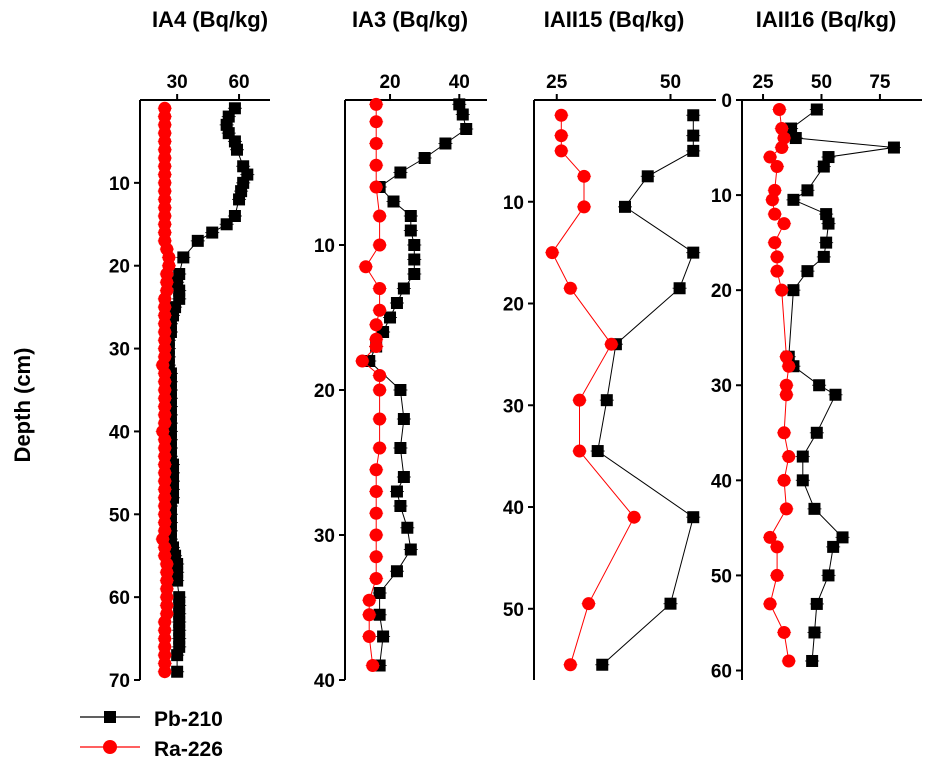  What do you see at coordinates (210, 19) in the screenshot?
I see `panel-title: IA4 (Bq/kg)` at bounding box center [210, 19].